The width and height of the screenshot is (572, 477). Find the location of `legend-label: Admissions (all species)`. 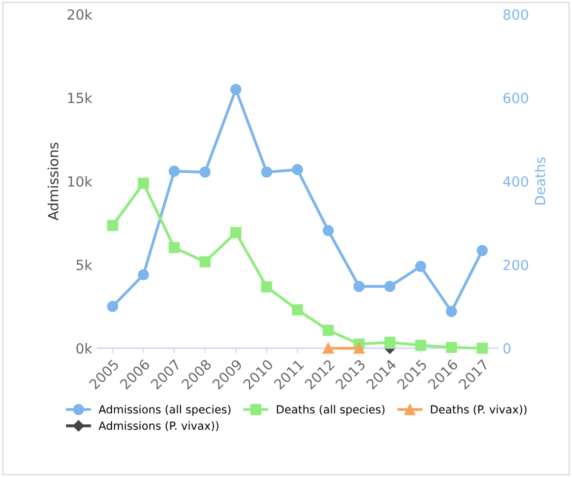

legend-label: Admissions (all species) is located at coordinates (164, 410).